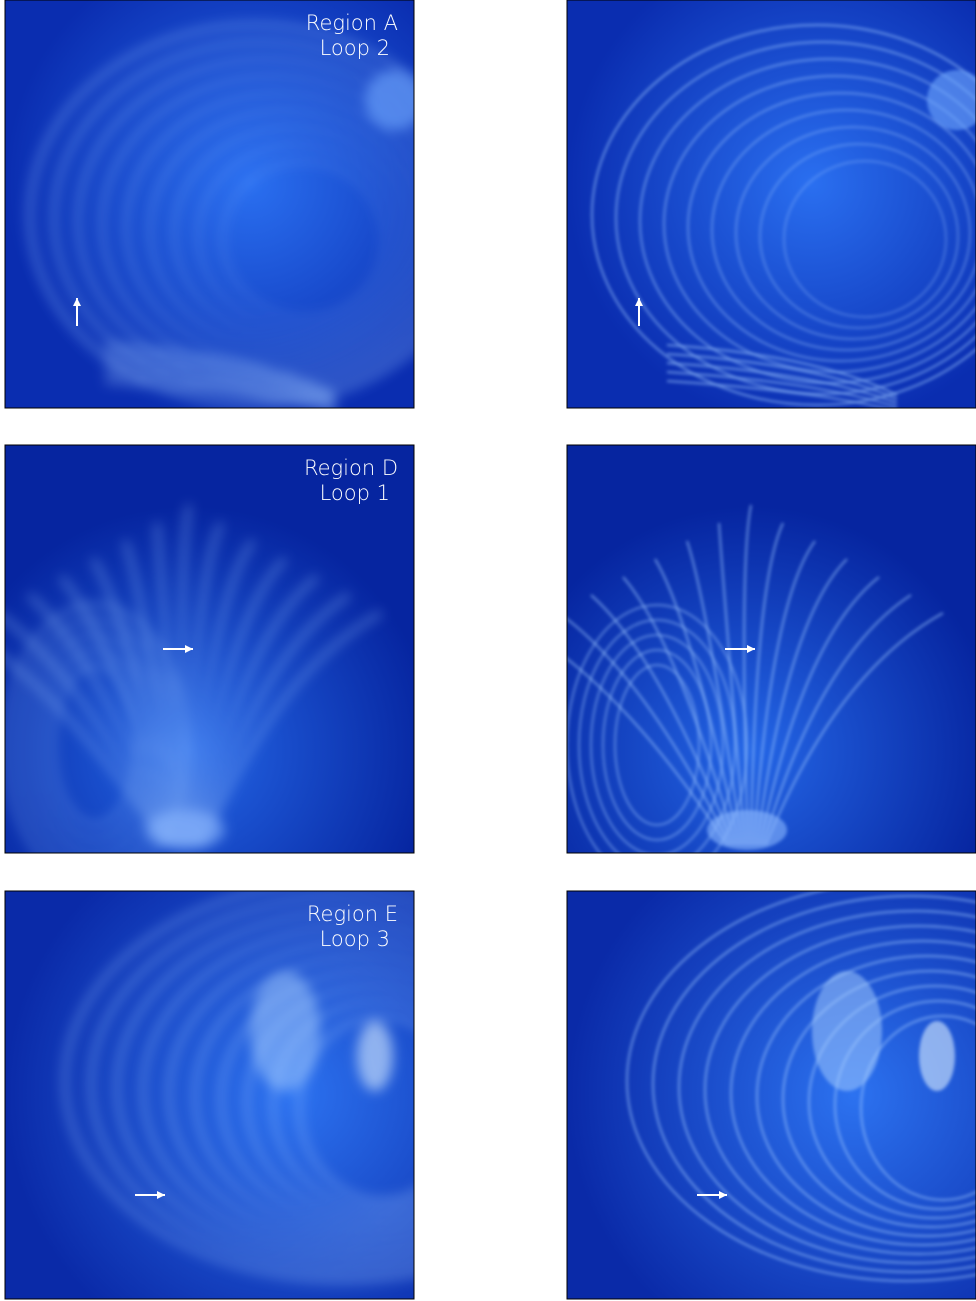 This screenshot has width=976, height=1301. I want to click on region-label: Region A, so click(352, 23).